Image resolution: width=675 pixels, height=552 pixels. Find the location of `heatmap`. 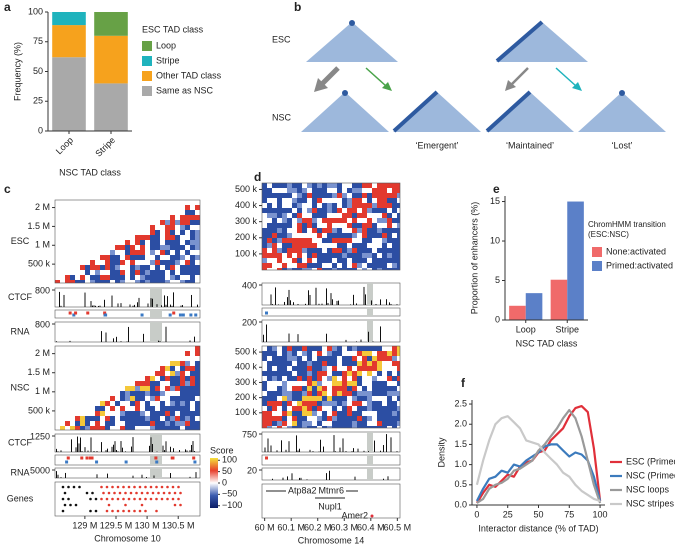

heatmap is located at coordinates (127, 244).